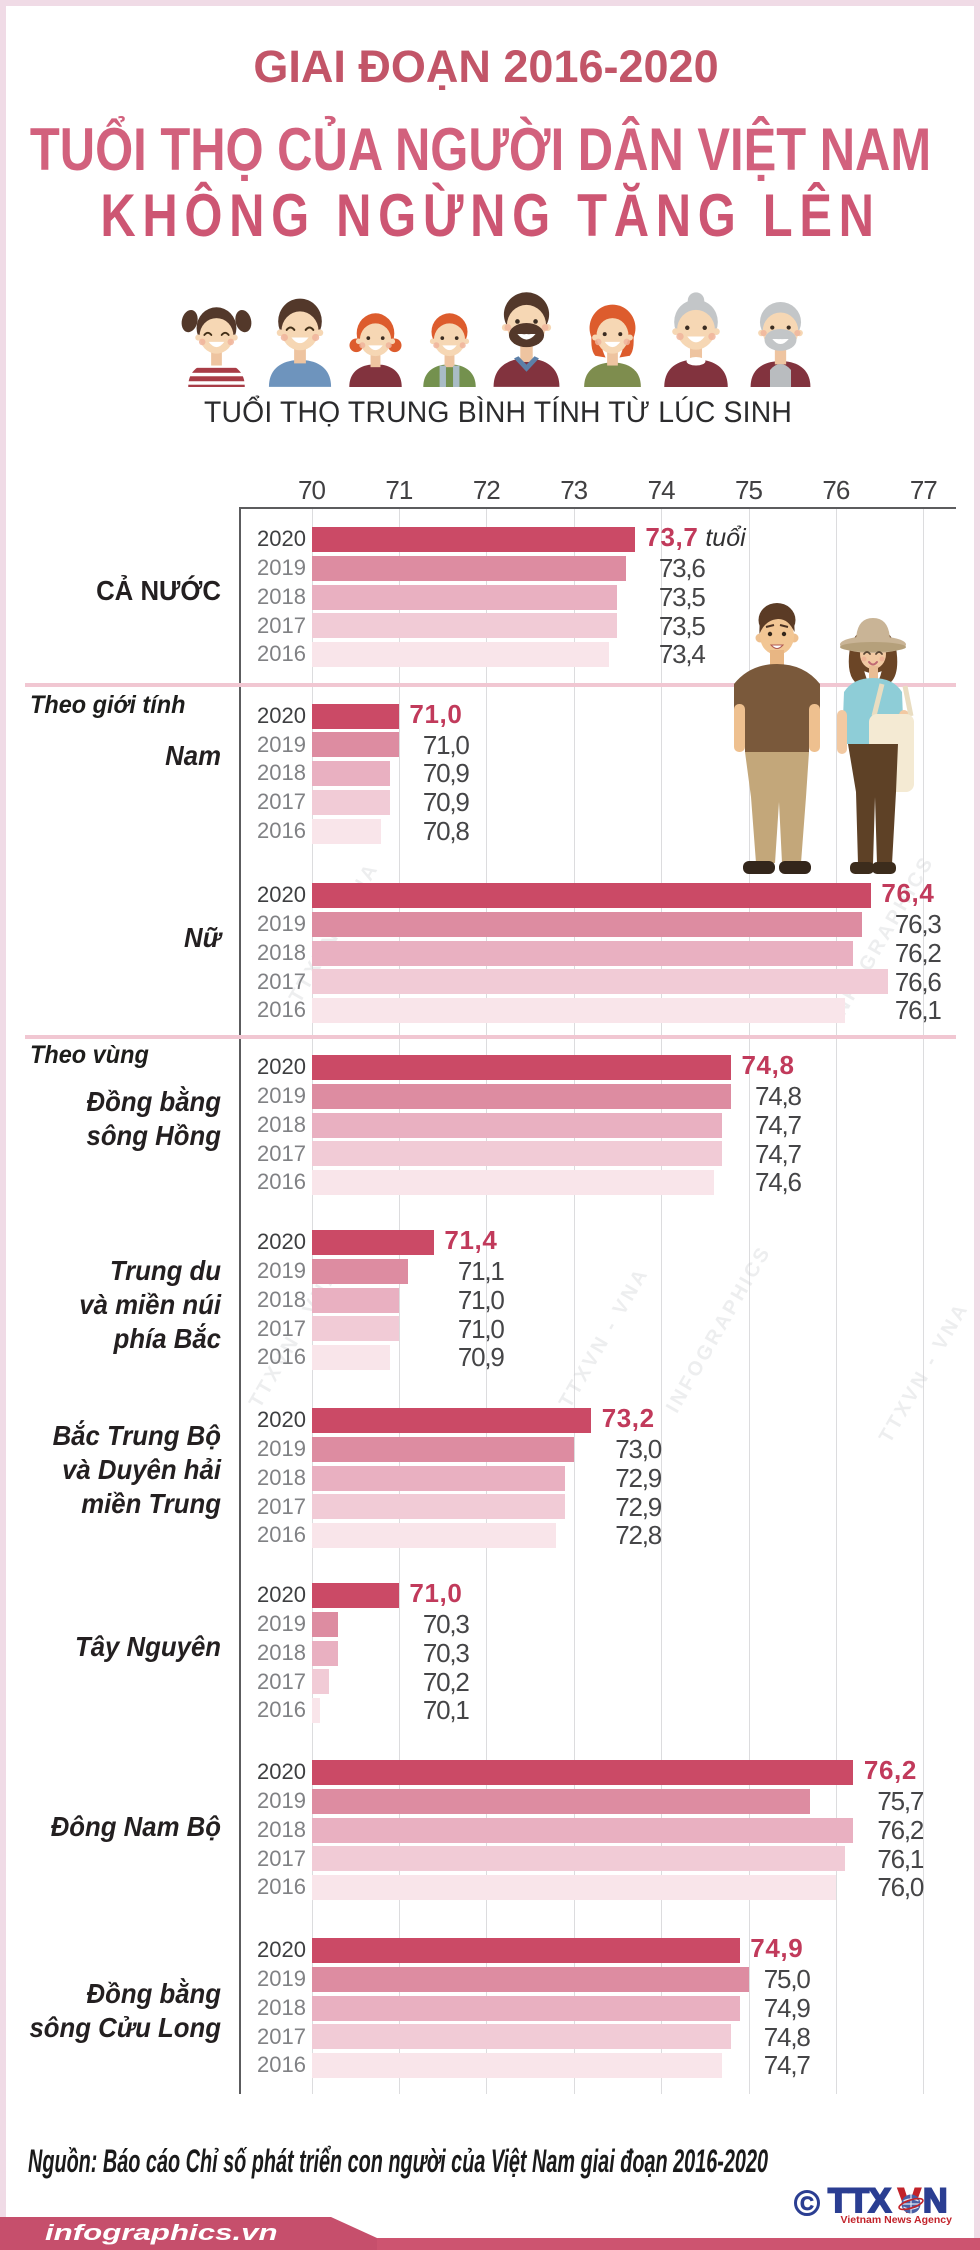  What do you see at coordinates (860, 2201) in the screenshot?
I see `svg-text: TTX` at bounding box center [860, 2201].